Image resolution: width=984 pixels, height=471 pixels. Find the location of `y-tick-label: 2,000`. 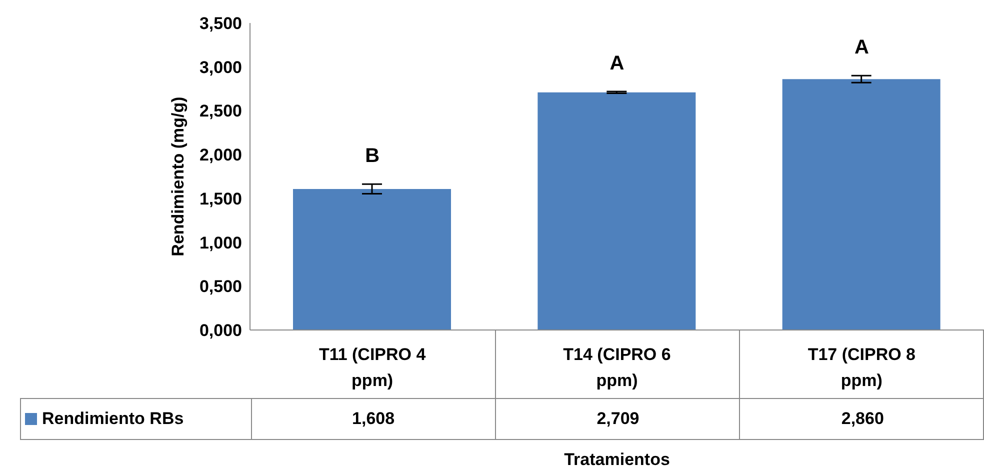

y-tick-label: 2,000 is located at coordinates (220, 155).